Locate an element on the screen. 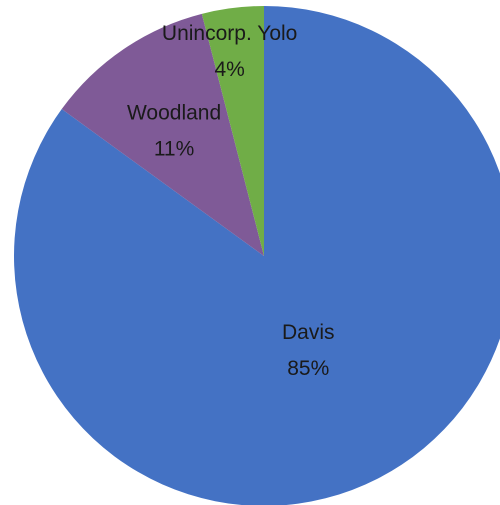  slice-percent-label: 4% is located at coordinates (229, 69).